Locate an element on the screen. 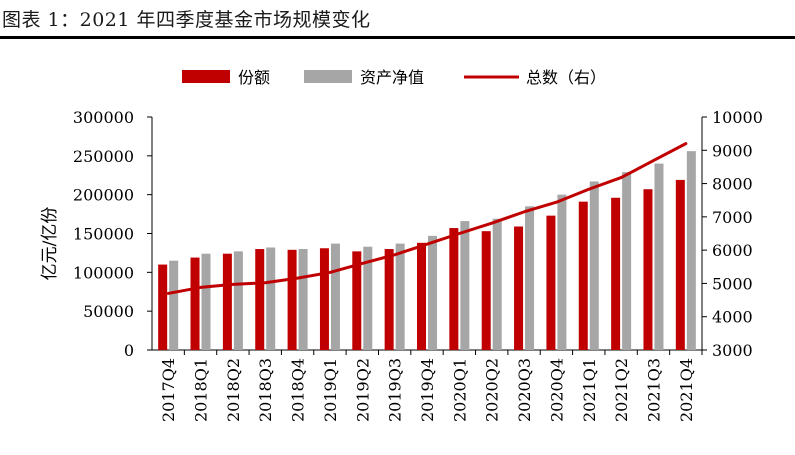  x-tick-label: 2020Q3 is located at coordinates (524, 390).